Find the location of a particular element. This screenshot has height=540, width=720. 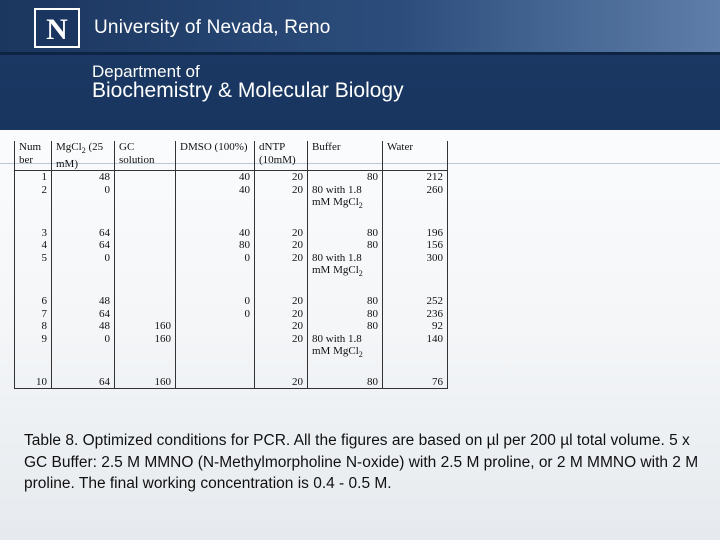

table-row: 10 64 160 20 80 76 is located at coordinates (231, 382).